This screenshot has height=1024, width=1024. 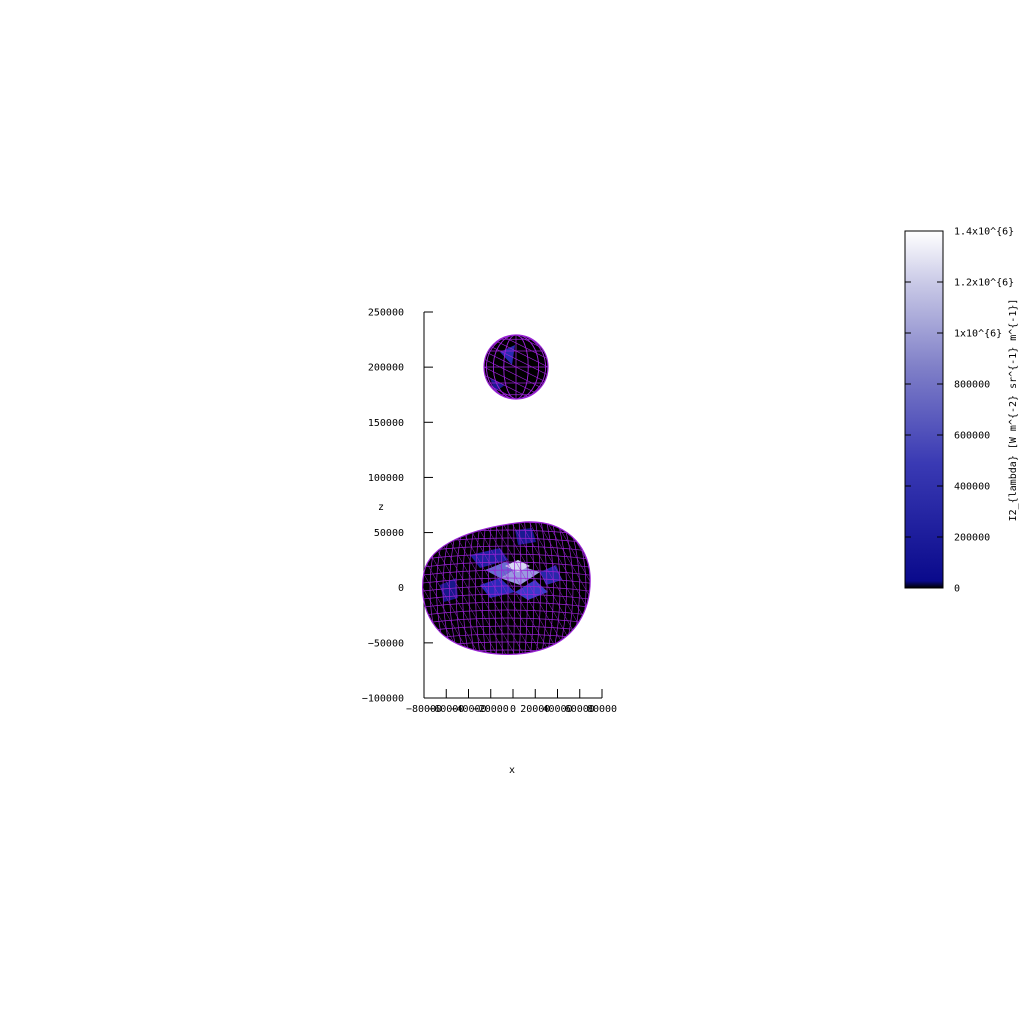 I want to click on body-surface, so click(x=506, y=588).